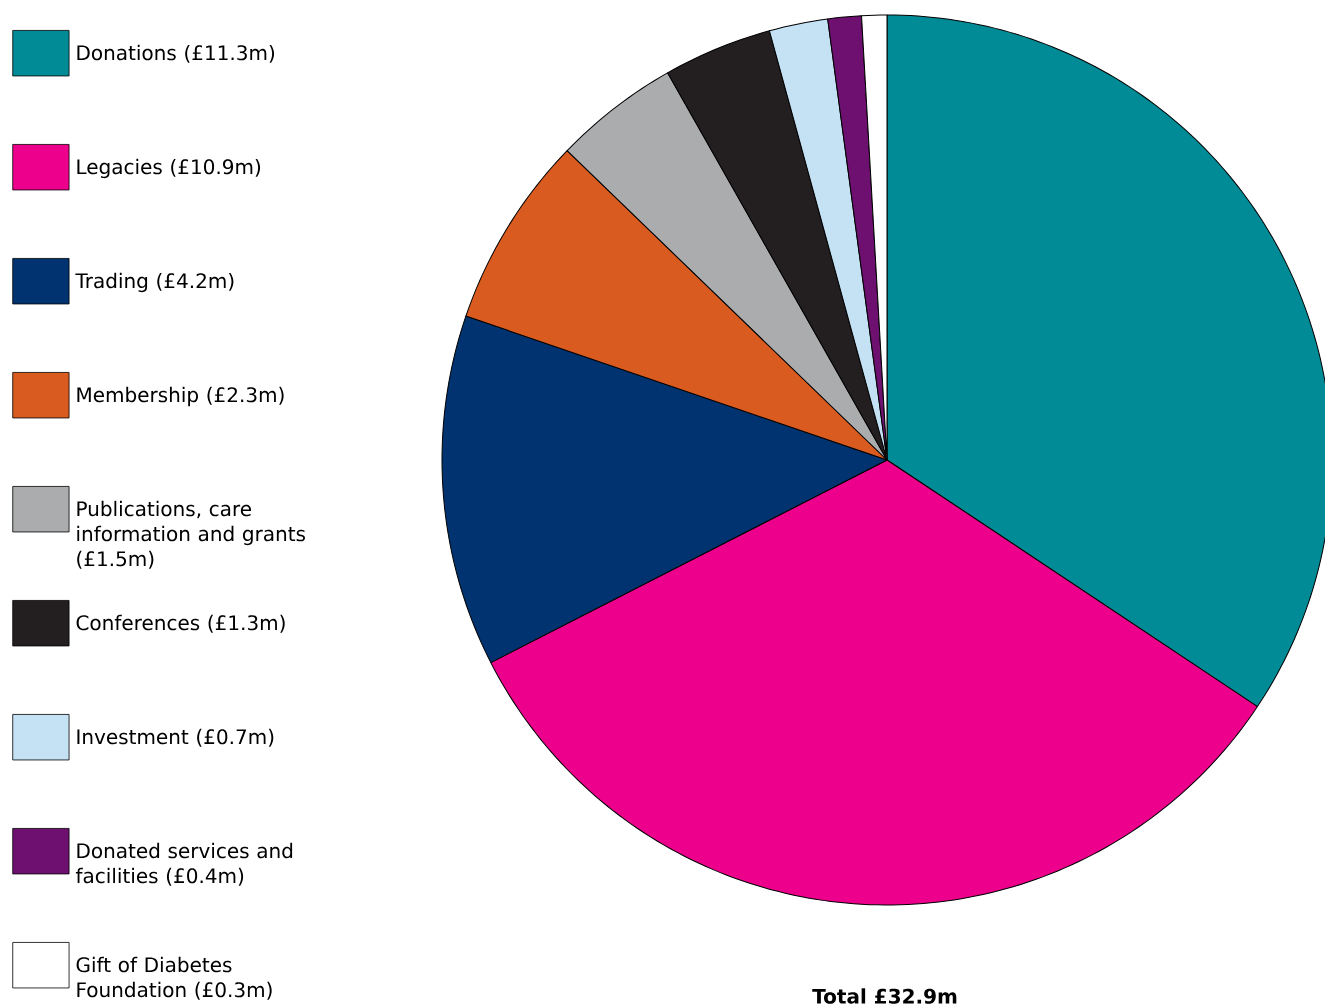  Describe the element at coordinates (154, 282) in the screenshot. I see `legend-label: Trading (£4.2m)` at that location.